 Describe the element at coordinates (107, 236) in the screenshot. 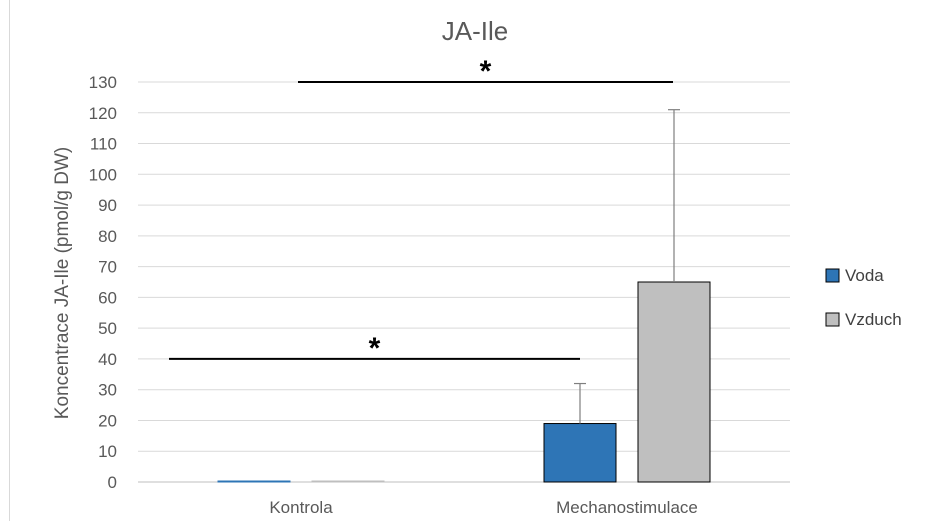

I see `y-tick-label: 80` at that location.